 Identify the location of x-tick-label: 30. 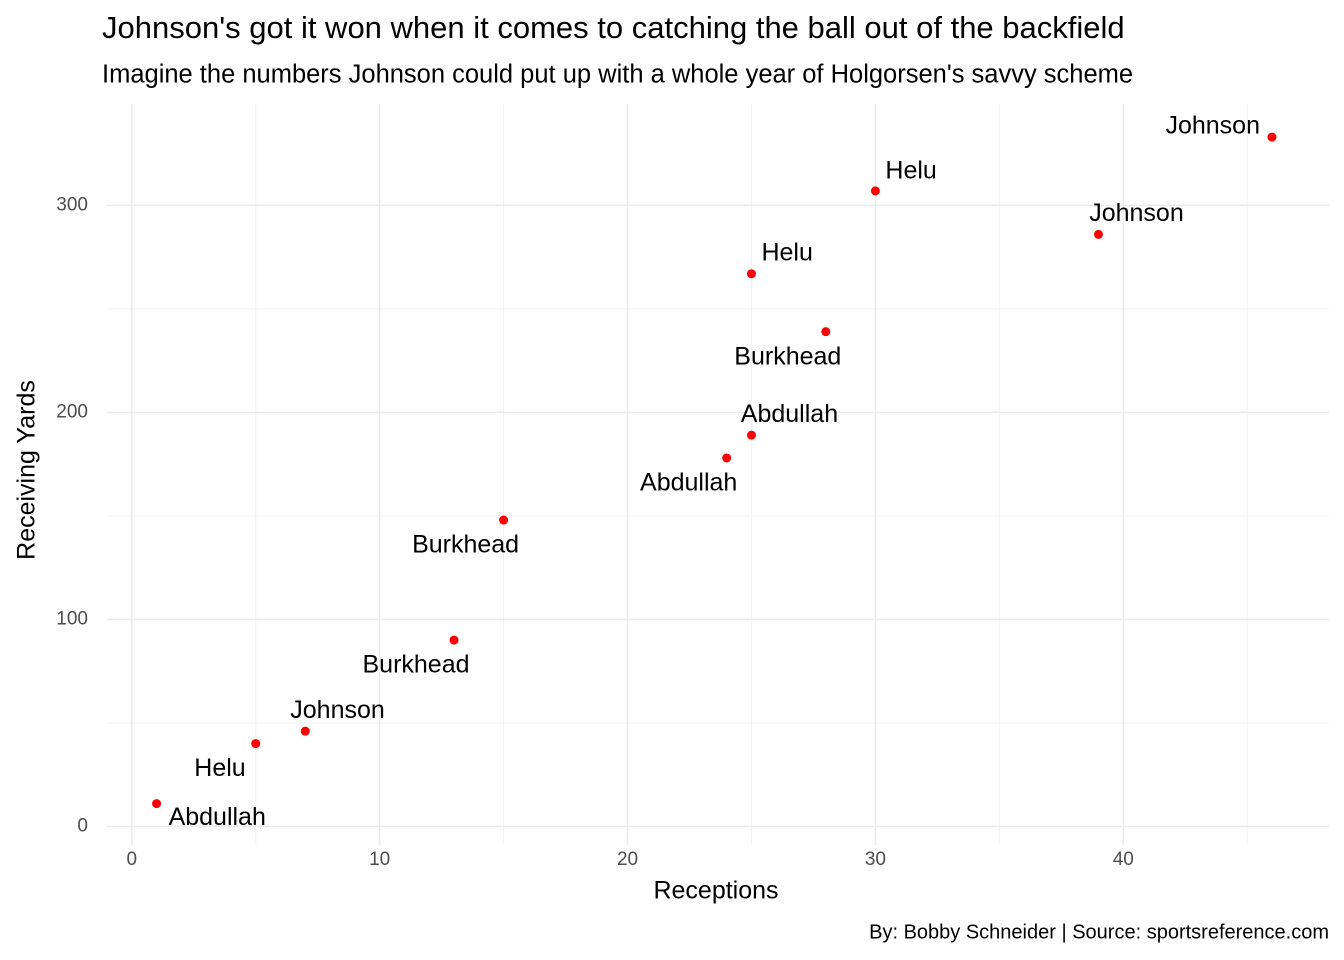
(875, 859).